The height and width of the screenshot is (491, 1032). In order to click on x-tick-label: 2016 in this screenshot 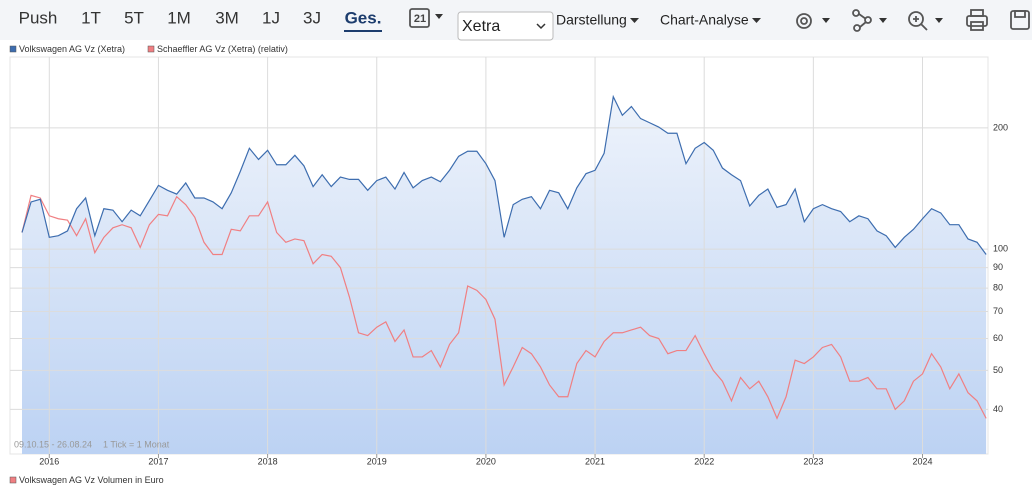, I will do `click(49, 461)`.